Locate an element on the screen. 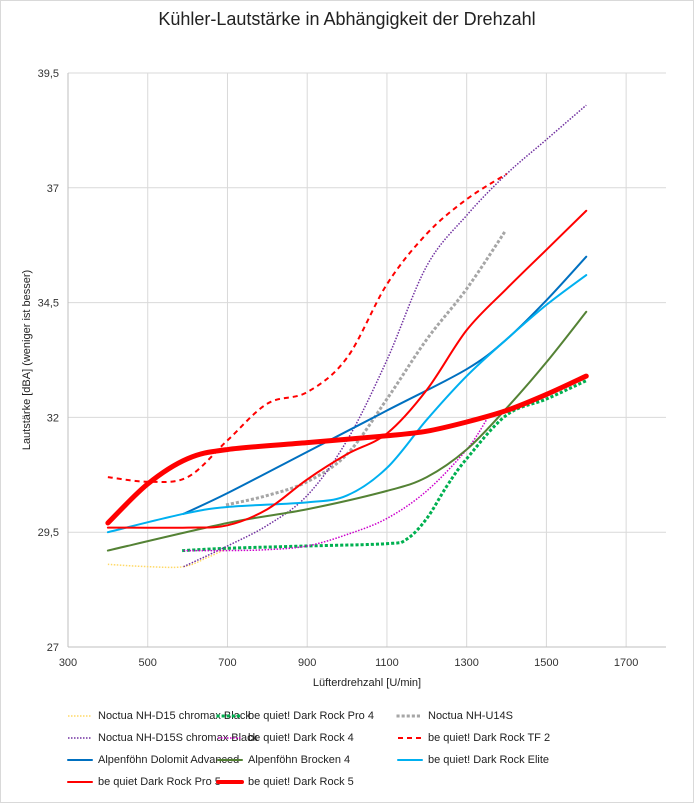 The width and height of the screenshot is (694, 803). x-tick-label: 900 is located at coordinates (307, 663).